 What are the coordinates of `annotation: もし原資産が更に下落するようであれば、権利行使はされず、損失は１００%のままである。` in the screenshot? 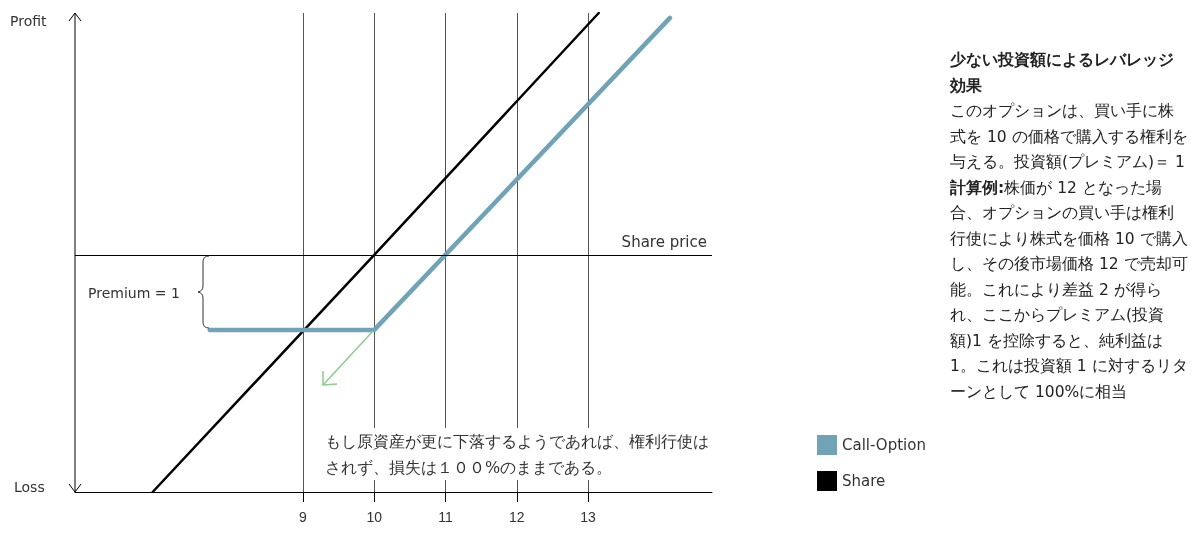 It's located at (517, 454).